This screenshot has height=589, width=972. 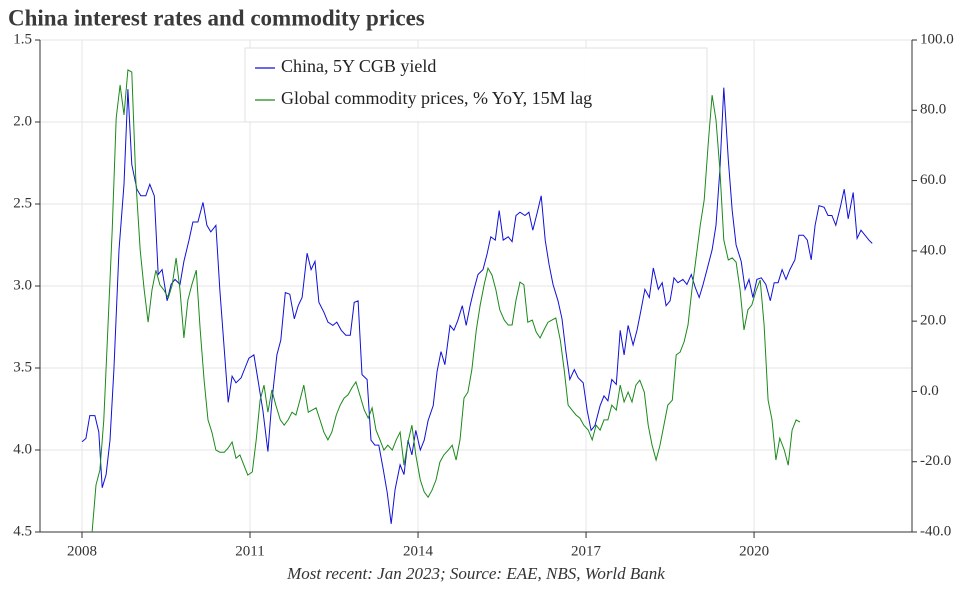 I want to click on y2-tick-label: 0.0, so click(x=929, y=391).